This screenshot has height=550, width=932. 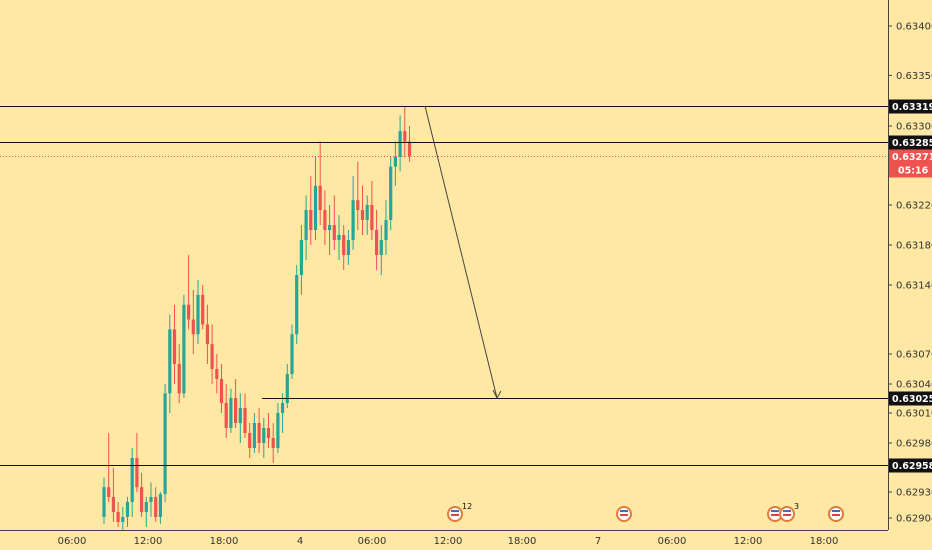 What do you see at coordinates (624, 514) in the screenshot?
I see `event-badge` at bounding box center [624, 514].